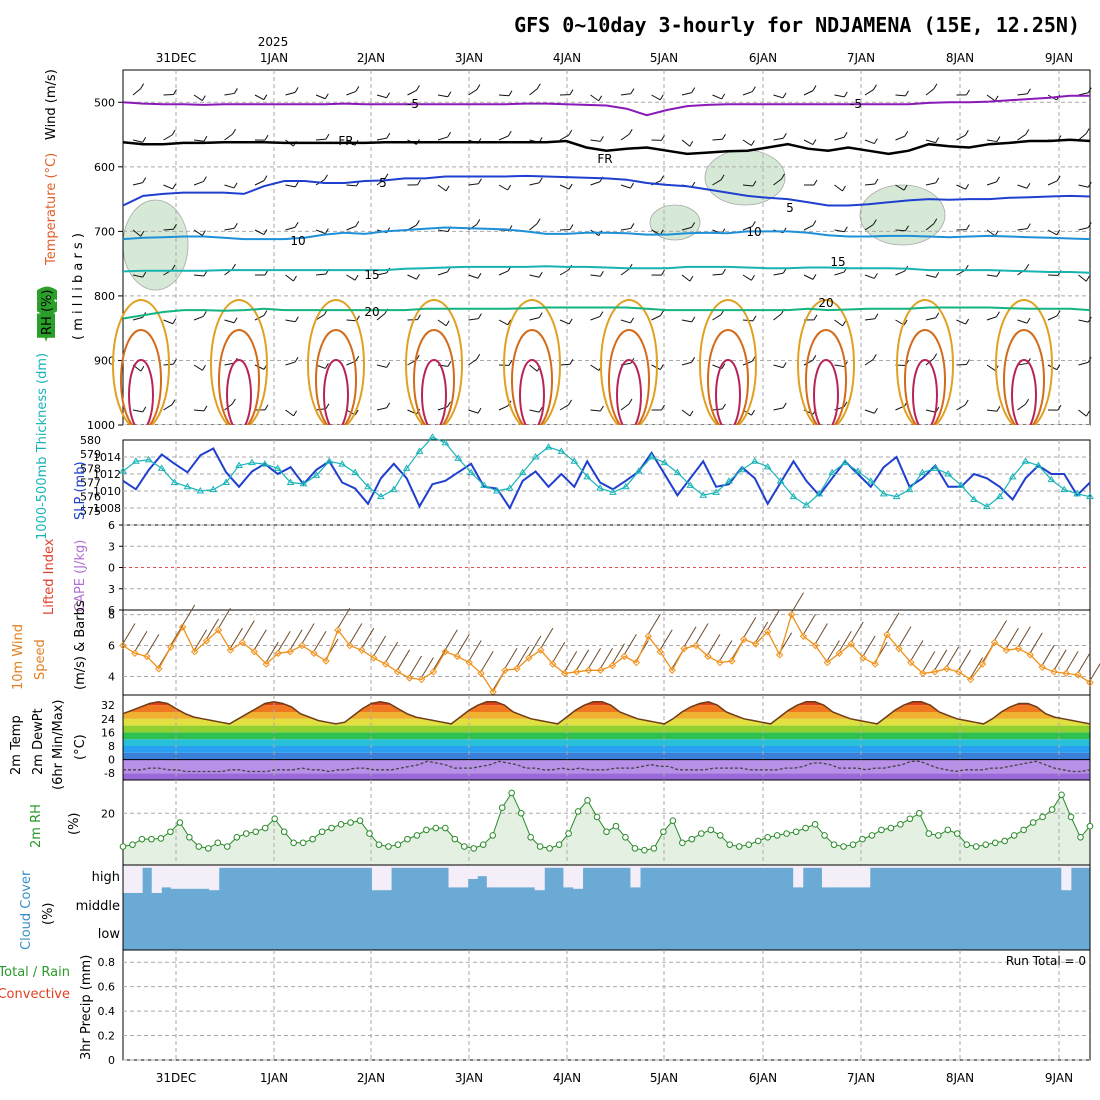 The image size is (1100, 1100). I want to click on cloud-base, so click(606, 907).